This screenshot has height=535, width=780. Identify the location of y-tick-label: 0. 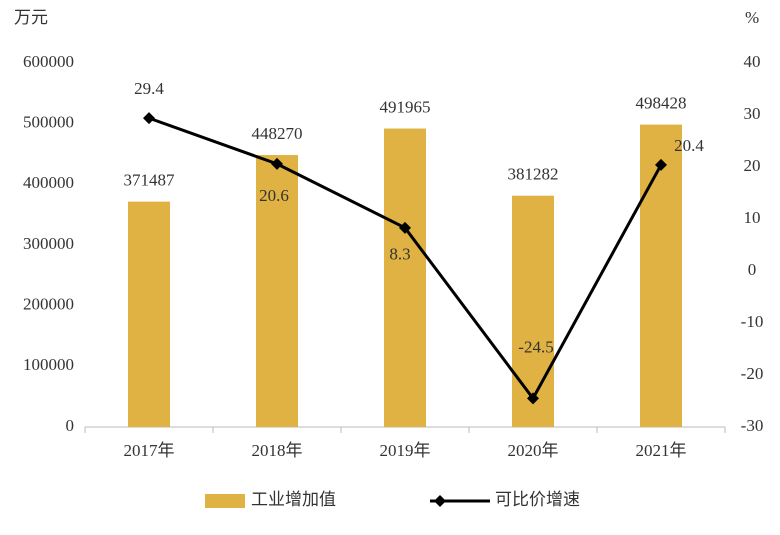
(70, 425).